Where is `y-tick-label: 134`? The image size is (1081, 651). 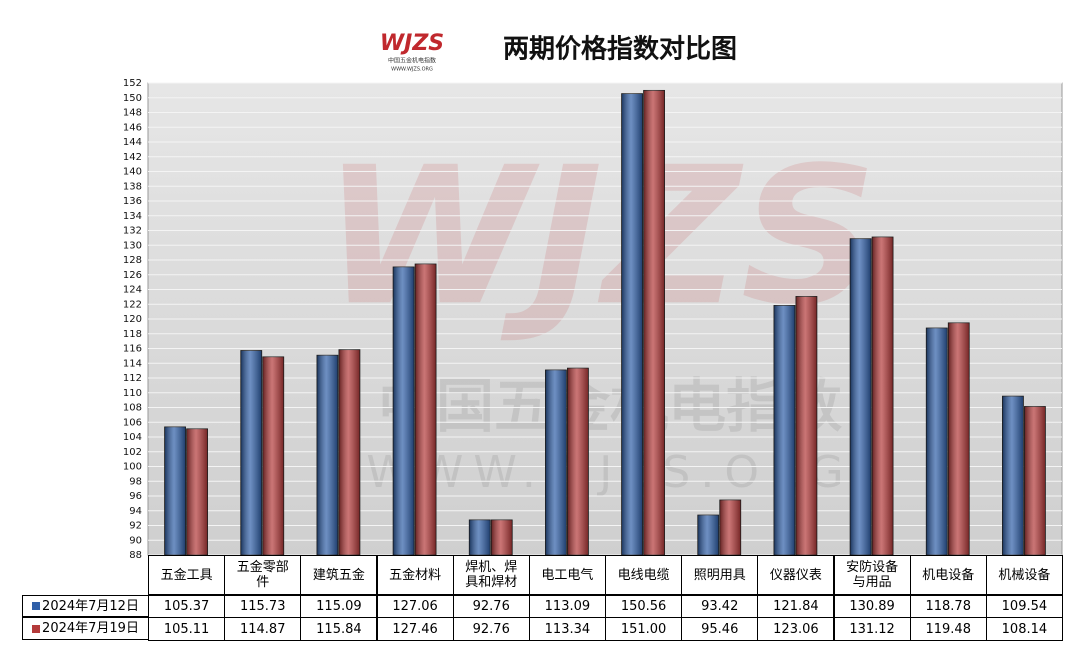
y-tick-label: 134 is located at coordinates (132, 216).